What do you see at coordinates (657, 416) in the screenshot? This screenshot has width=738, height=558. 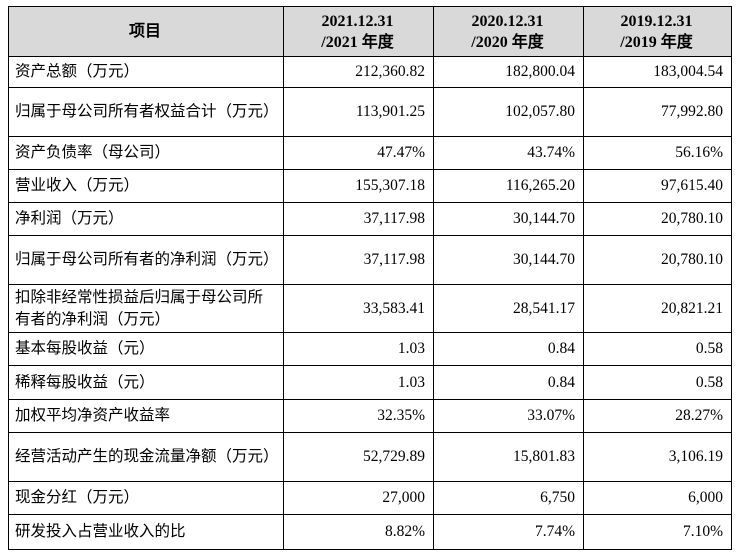 I see `value-cell: 28.27%` at bounding box center [657, 416].